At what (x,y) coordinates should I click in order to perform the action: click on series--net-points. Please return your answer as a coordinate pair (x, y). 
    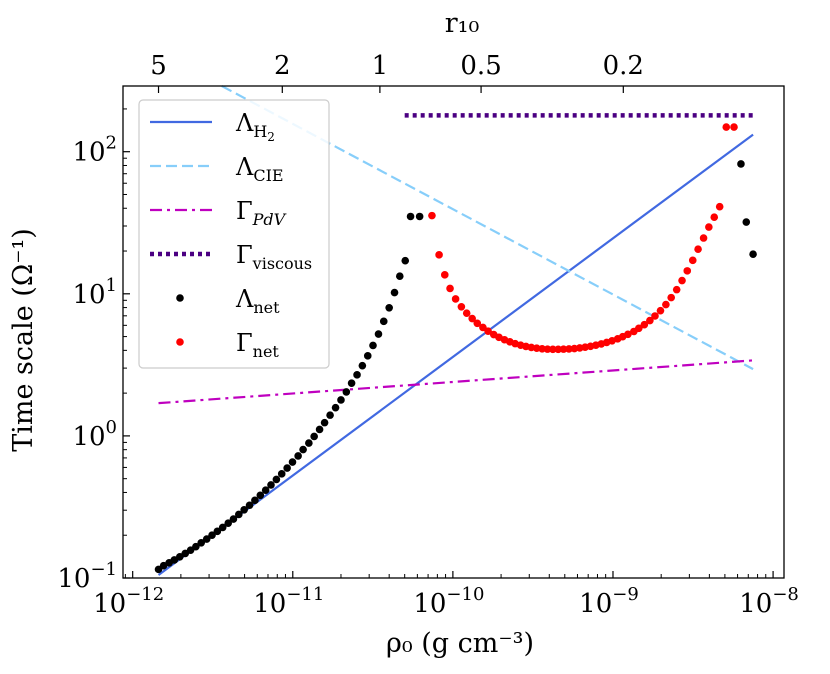
    Looking at the image, I should click on (583, 238).